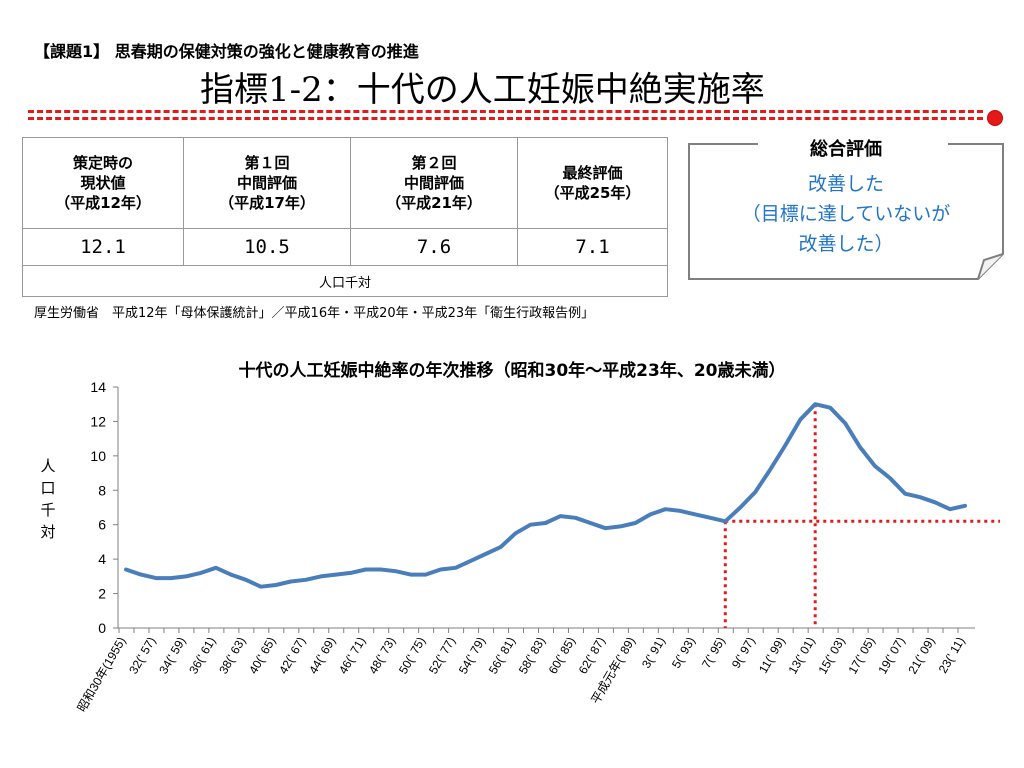  Describe the element at coordinates (98, 387) in the screenshot. I see `y-tick-label: 14` at that location.